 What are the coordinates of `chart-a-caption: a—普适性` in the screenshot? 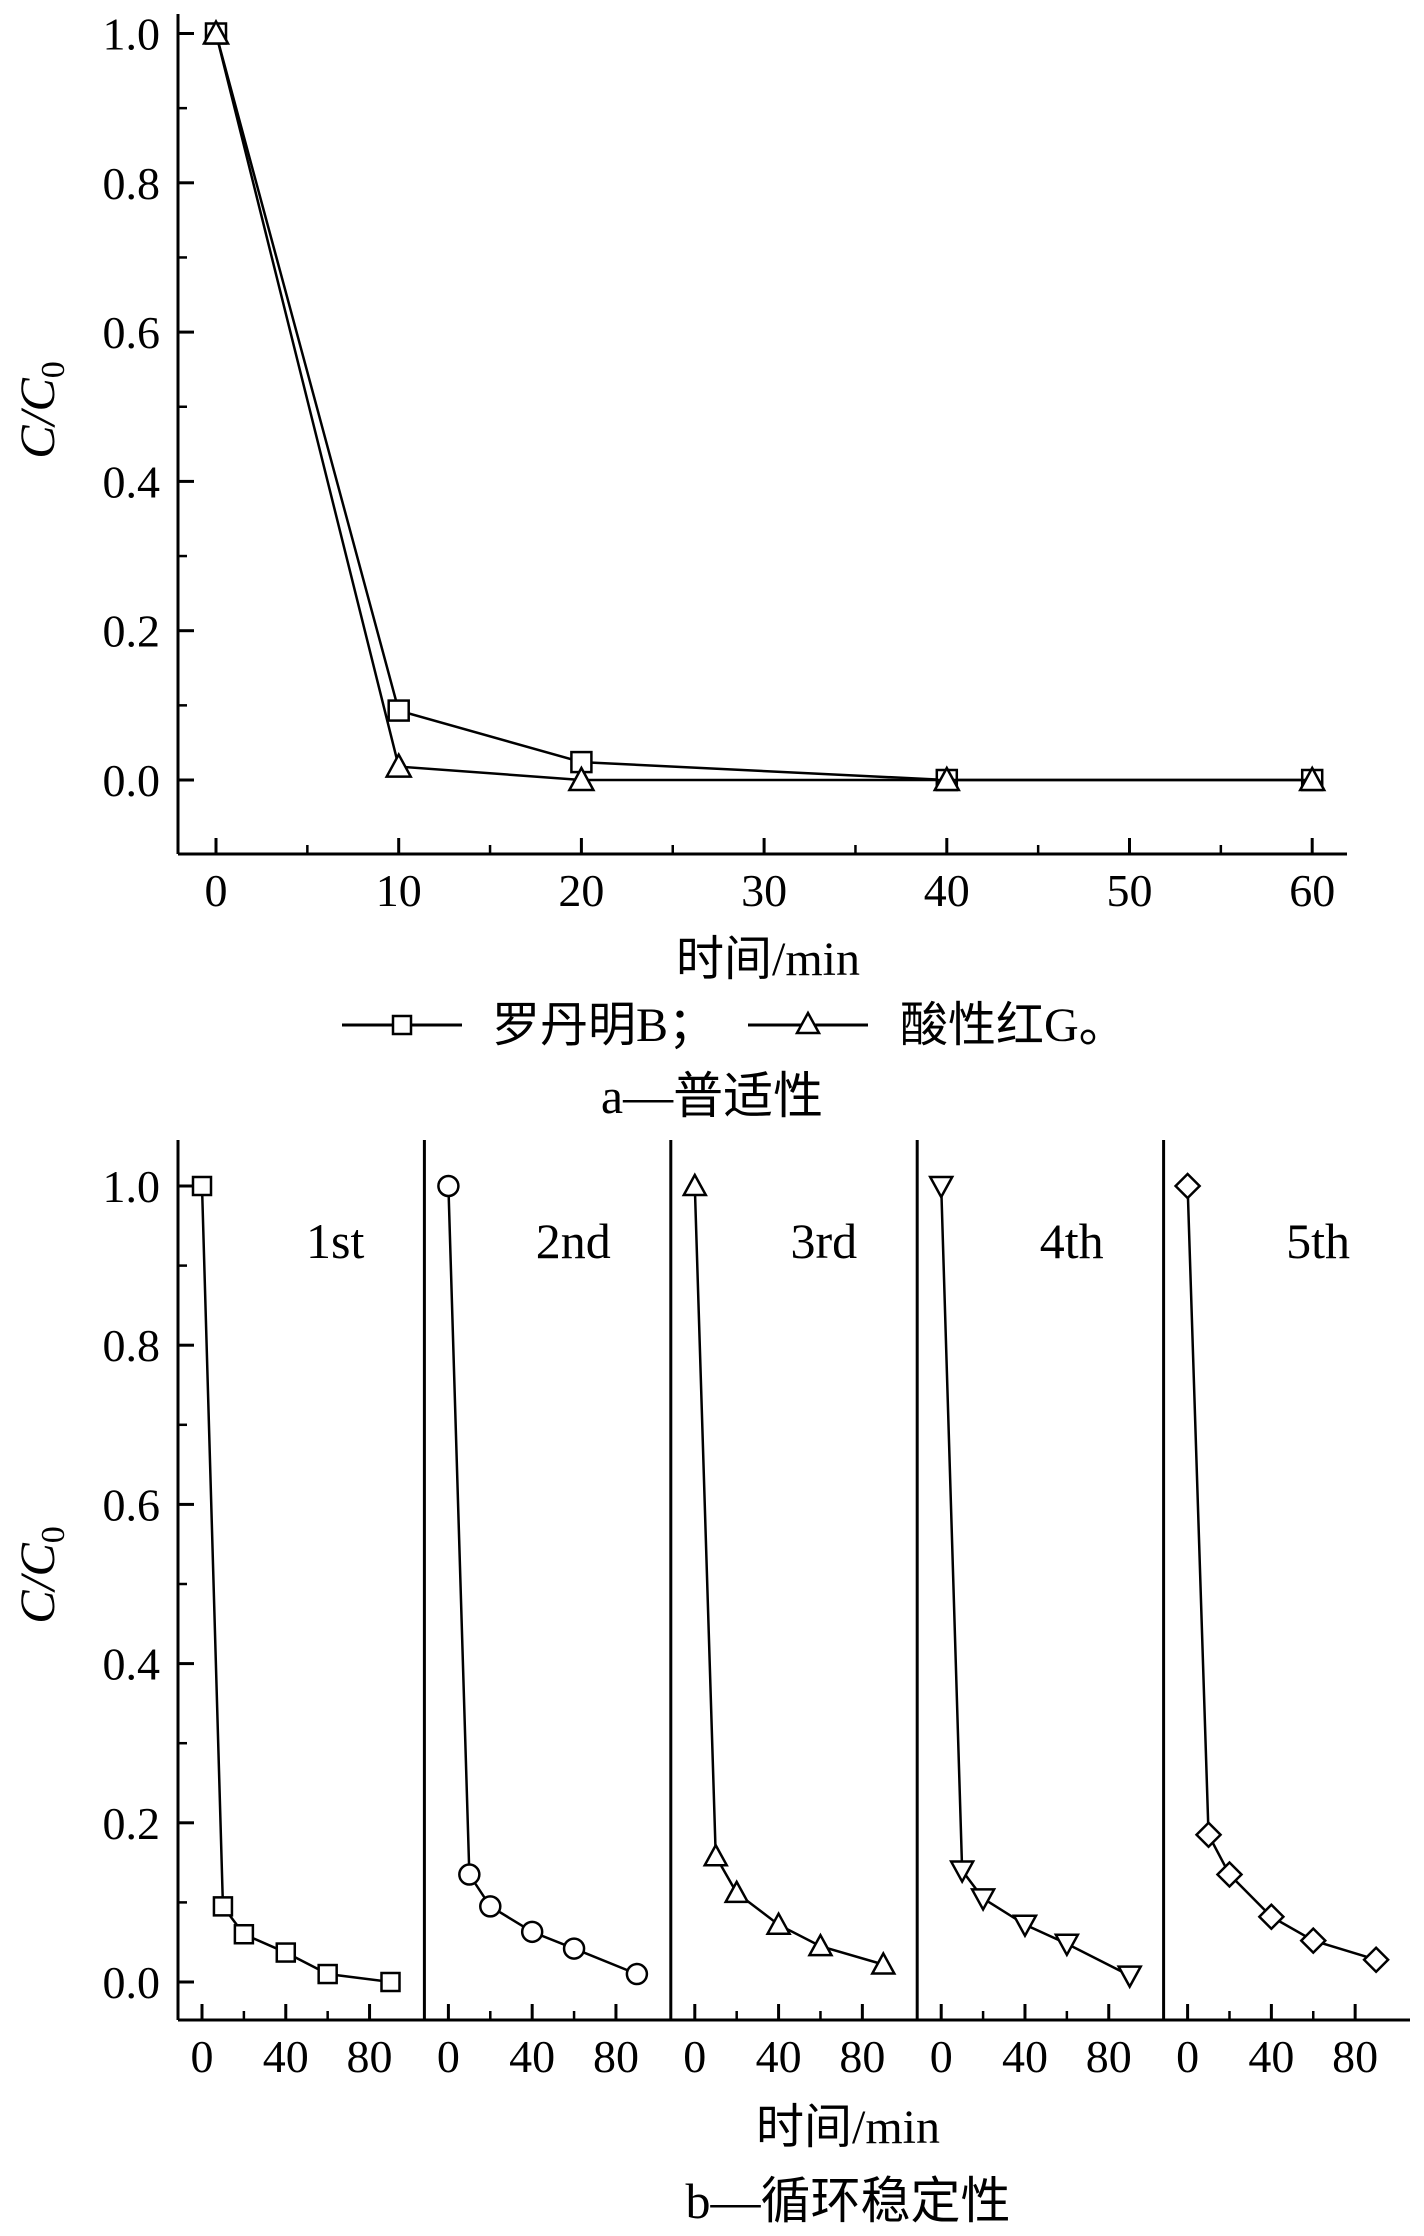 It's located at (712, 1096).